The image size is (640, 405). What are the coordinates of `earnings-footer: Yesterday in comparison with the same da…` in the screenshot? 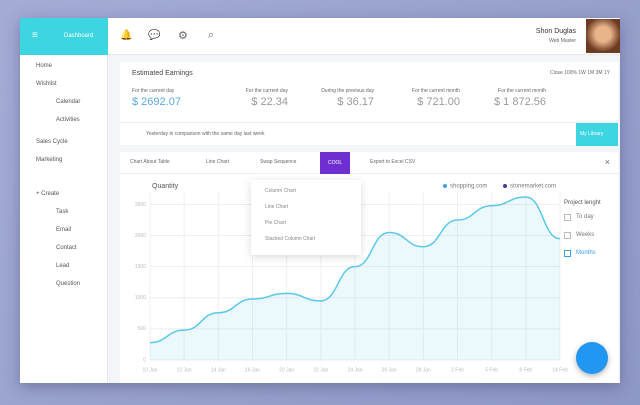 It's located at (369, 134).